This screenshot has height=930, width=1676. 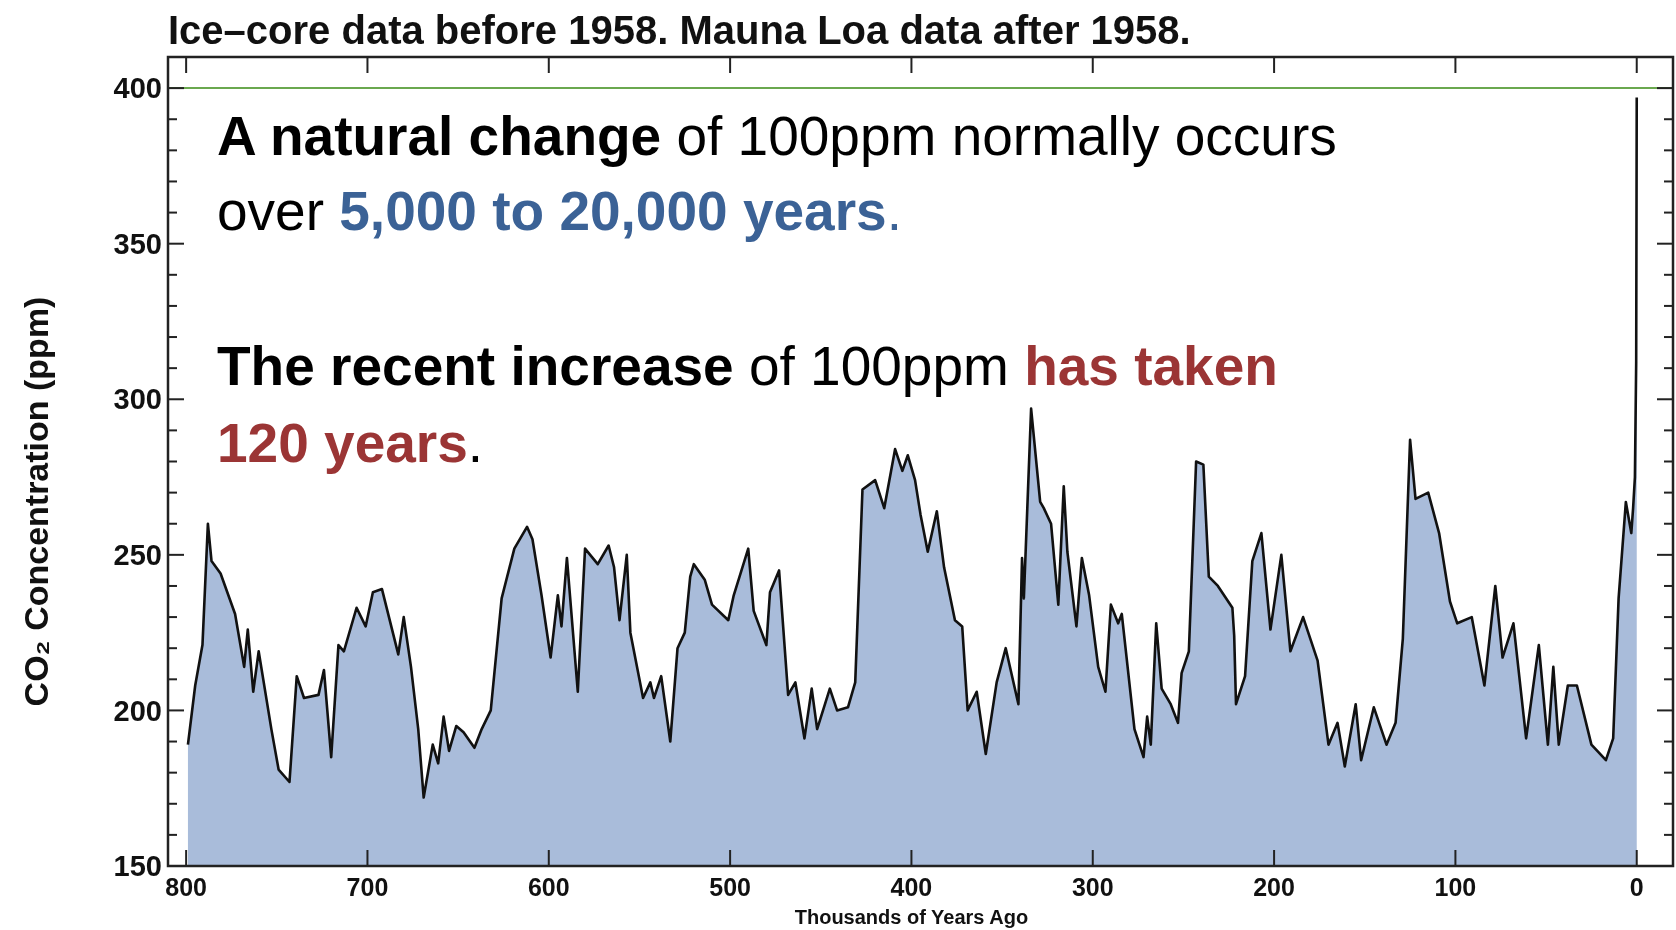 I want to click on annotation: A natural change, so click(x=439, y=136).